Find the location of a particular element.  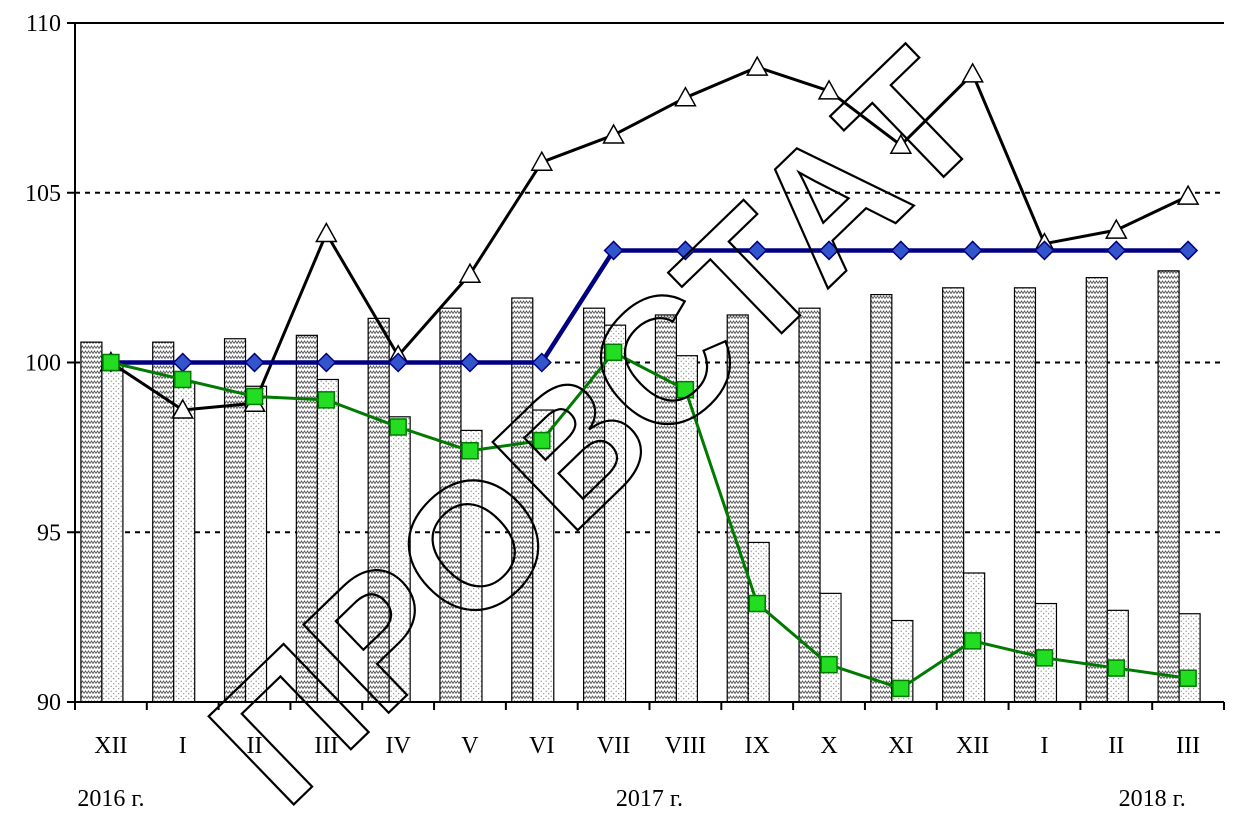

x-tick-label: VII is located at coordinates (613, 746).